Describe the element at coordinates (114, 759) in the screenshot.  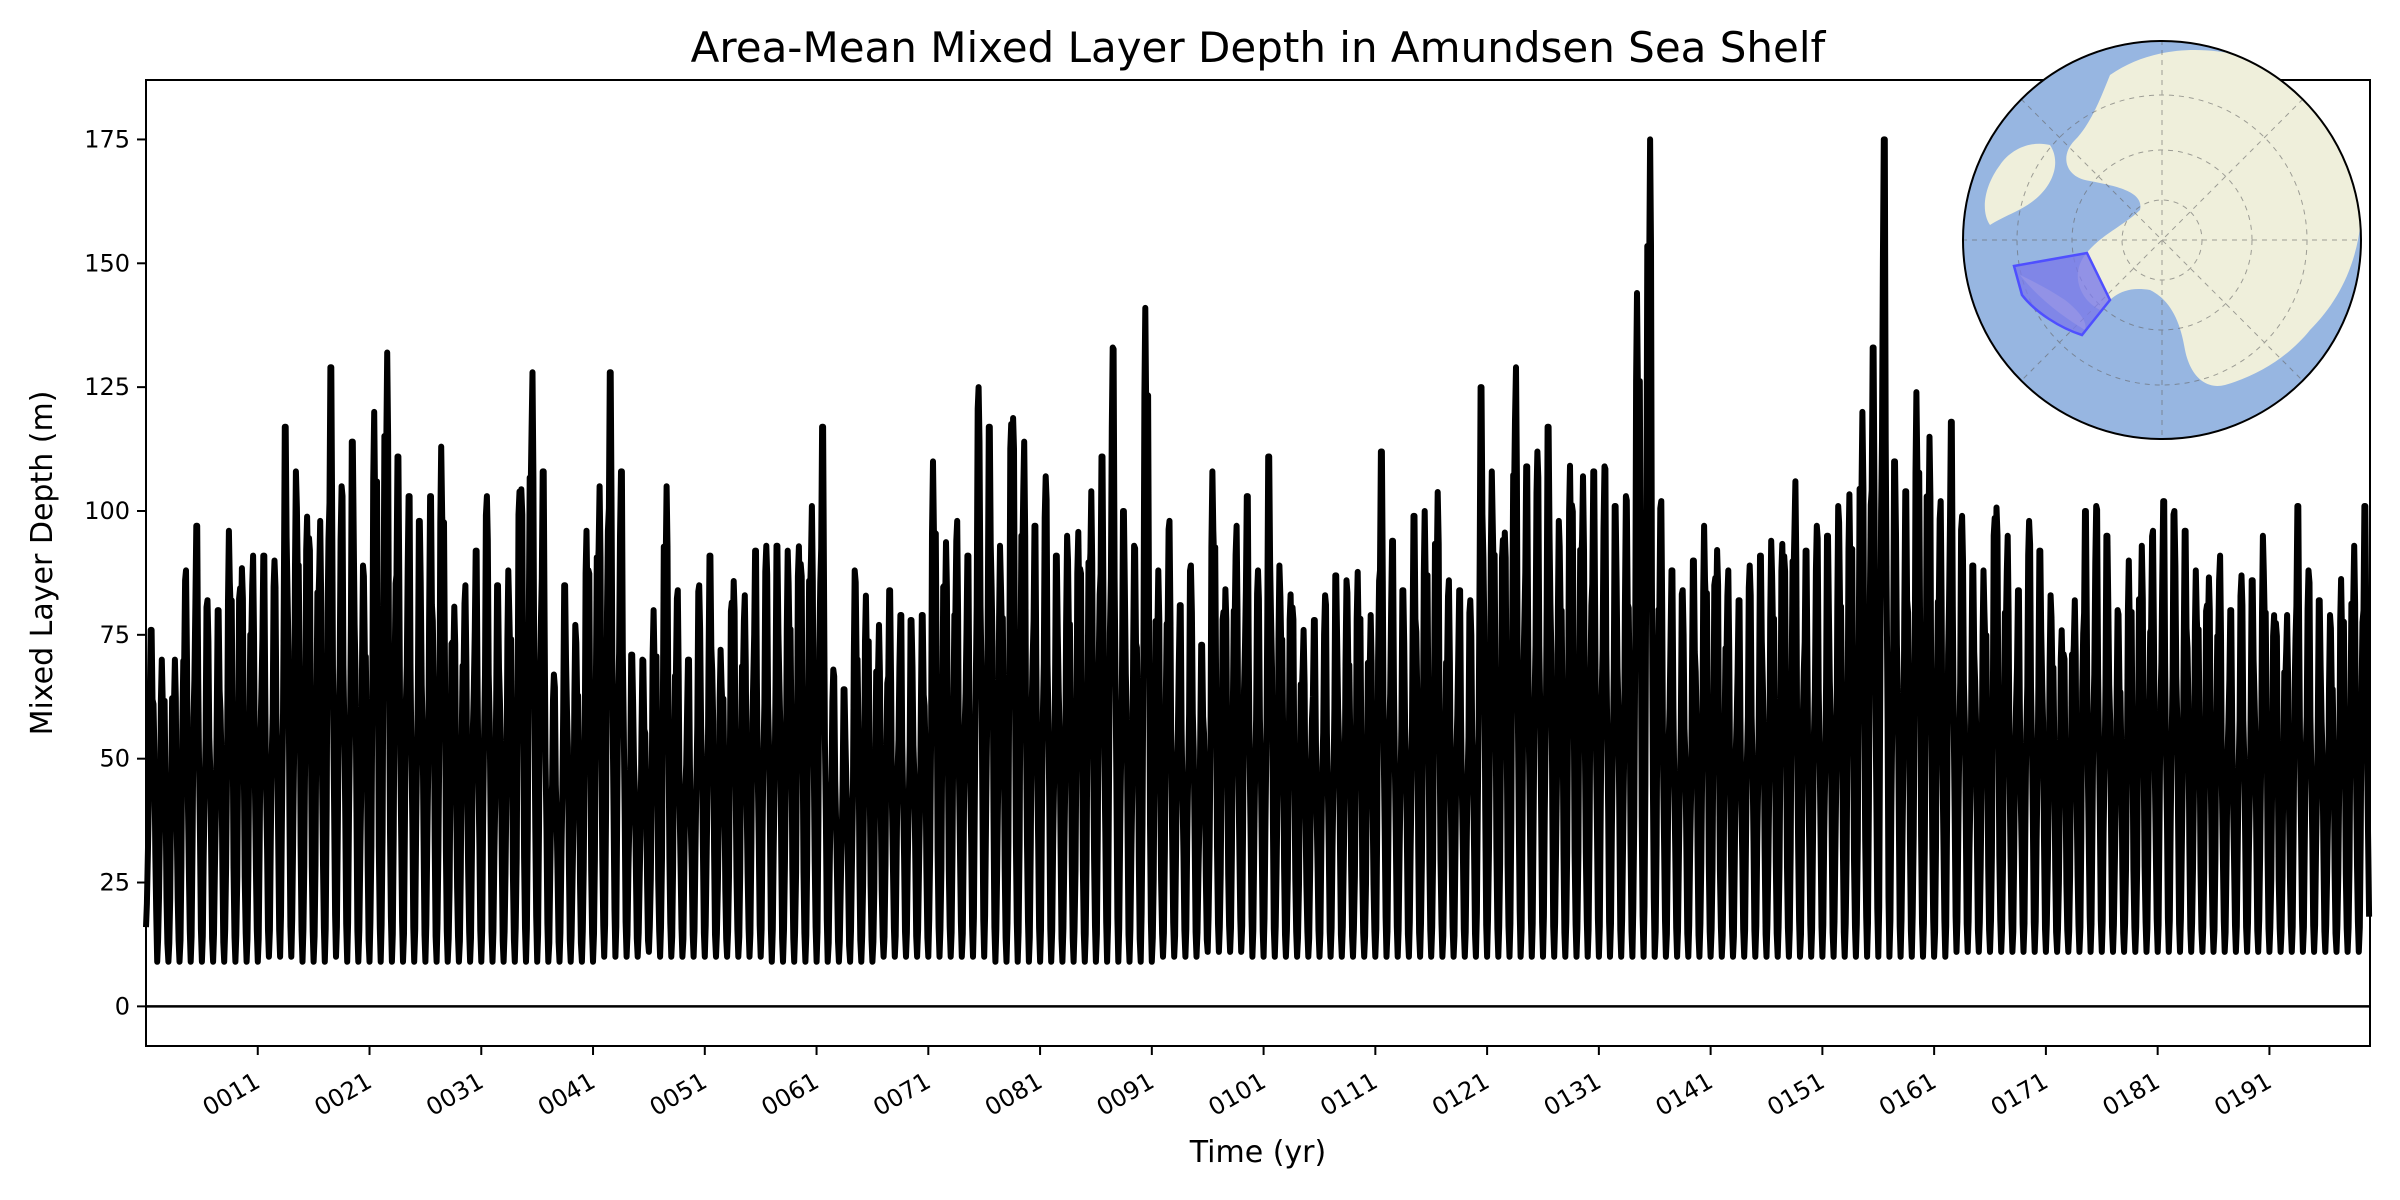
I see `y-tick-label: 50` at that location.